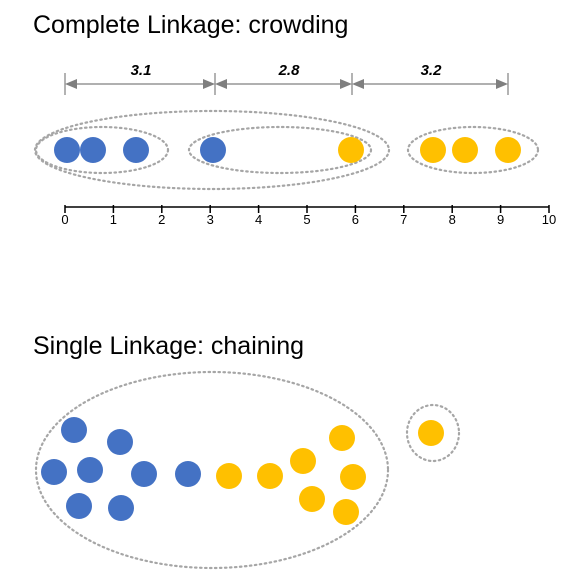 Image resolution: width=584 pixels, height=584 pixels. I want to click on axis-tick-label: 0, so click(64, 219).